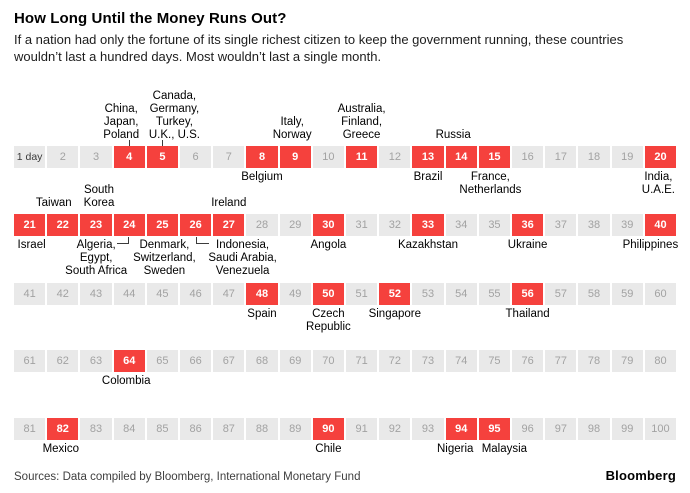 The image size is (690, 493). I want to click on day-cell: 34, so click(461, 225).